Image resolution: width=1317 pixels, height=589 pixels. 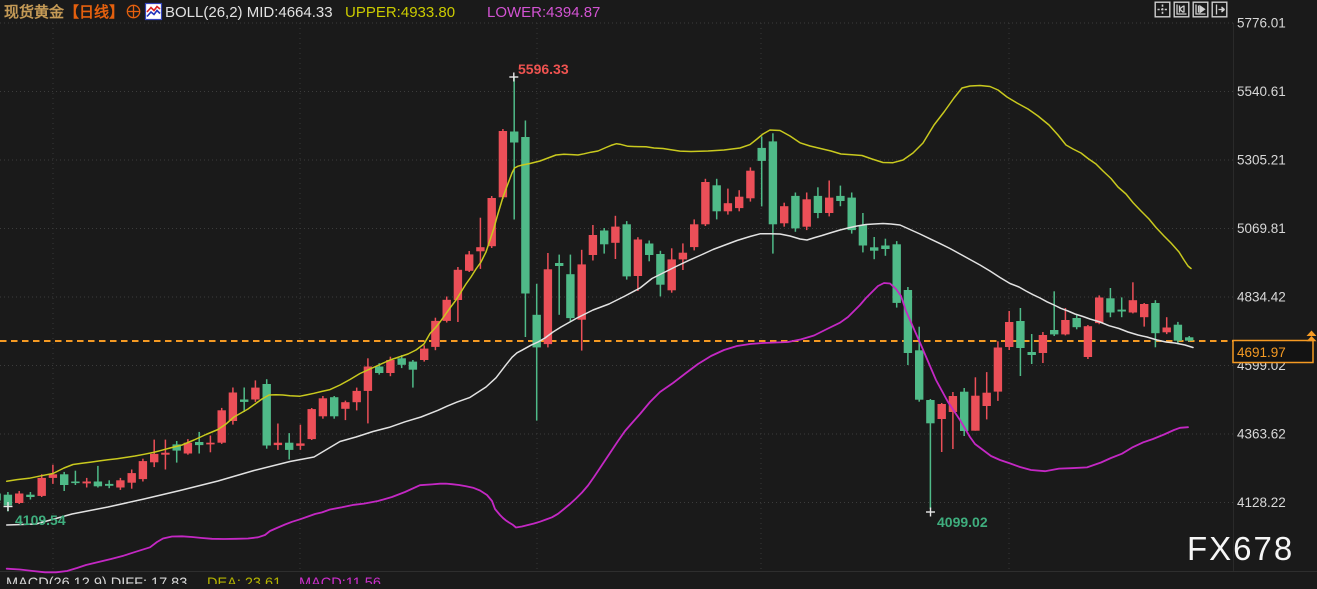 What do you see at coordinates (1261, 23) in the screenshot?
I see `svg-text: 5776.01` at bounding box center [1261, 23].